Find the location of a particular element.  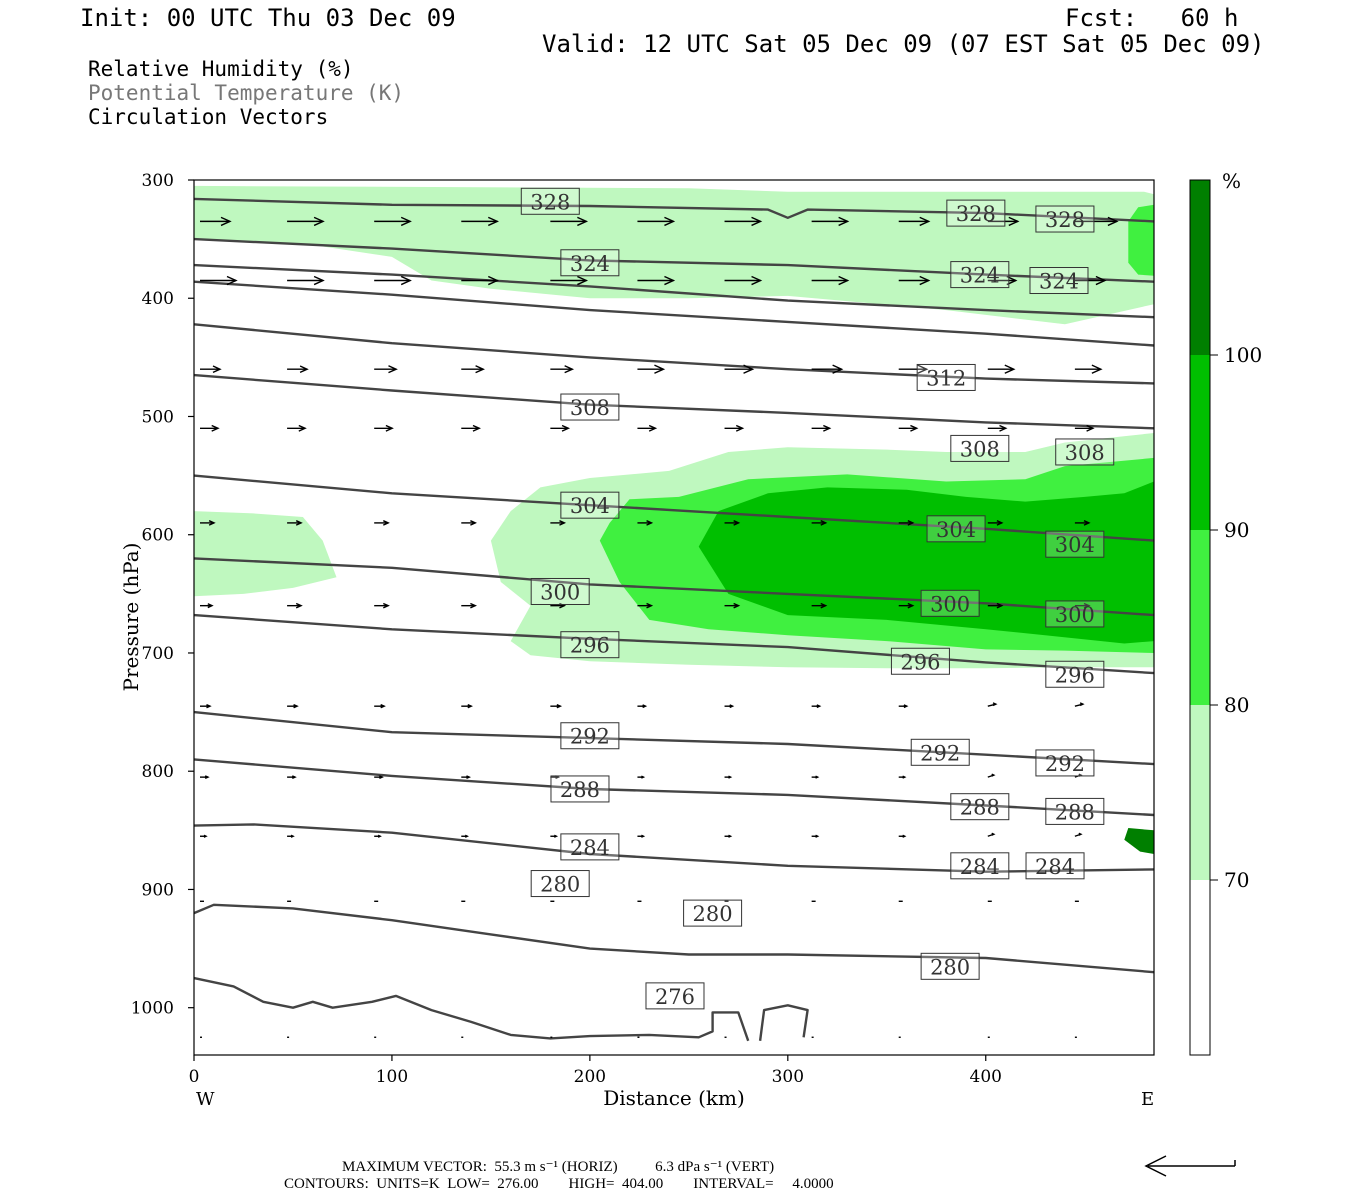

x-tick-label: 100 is located at coordinates (392, 1077).